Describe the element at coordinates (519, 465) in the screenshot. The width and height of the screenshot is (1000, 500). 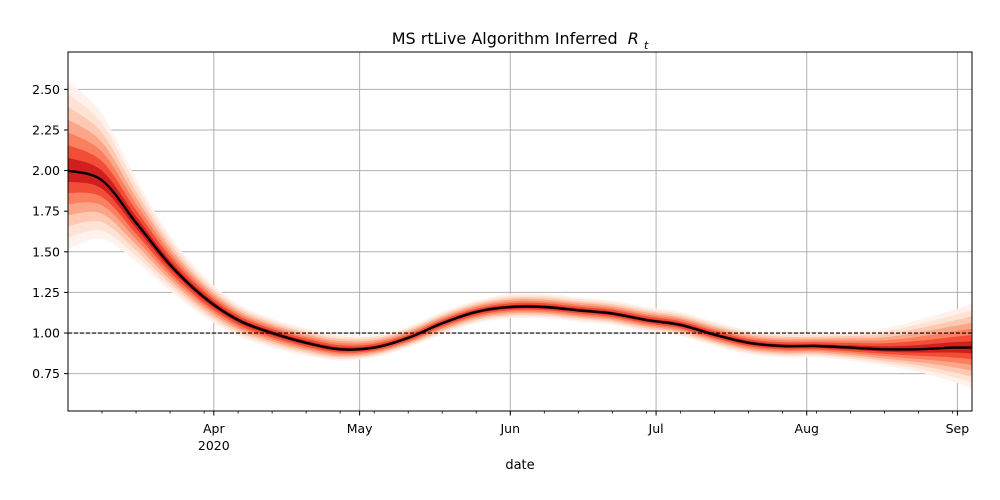
I see `x-axis-title: date` at that location.